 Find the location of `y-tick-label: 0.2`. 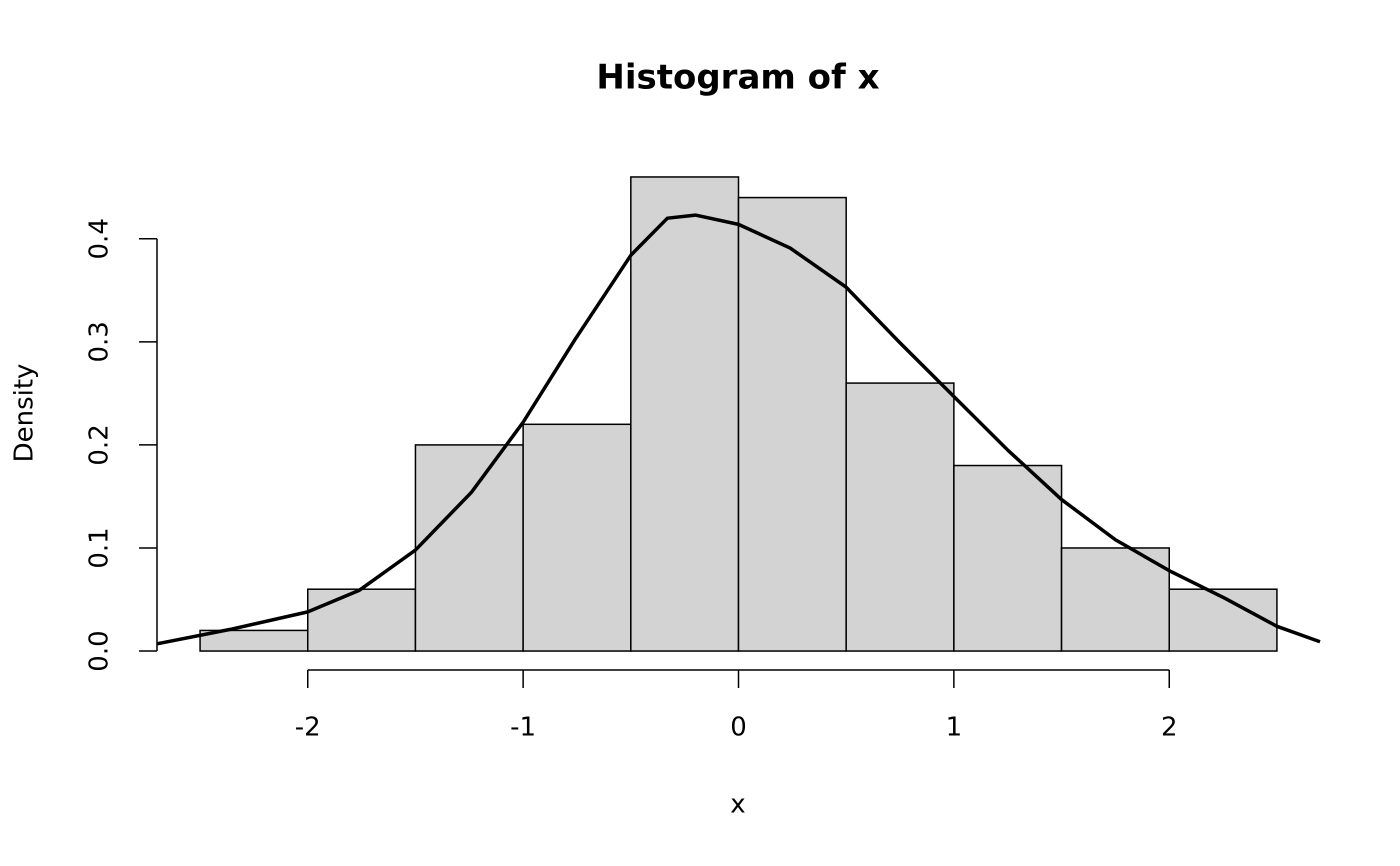

y-tick-label: 0.2 is located at coordinates (100, 444).